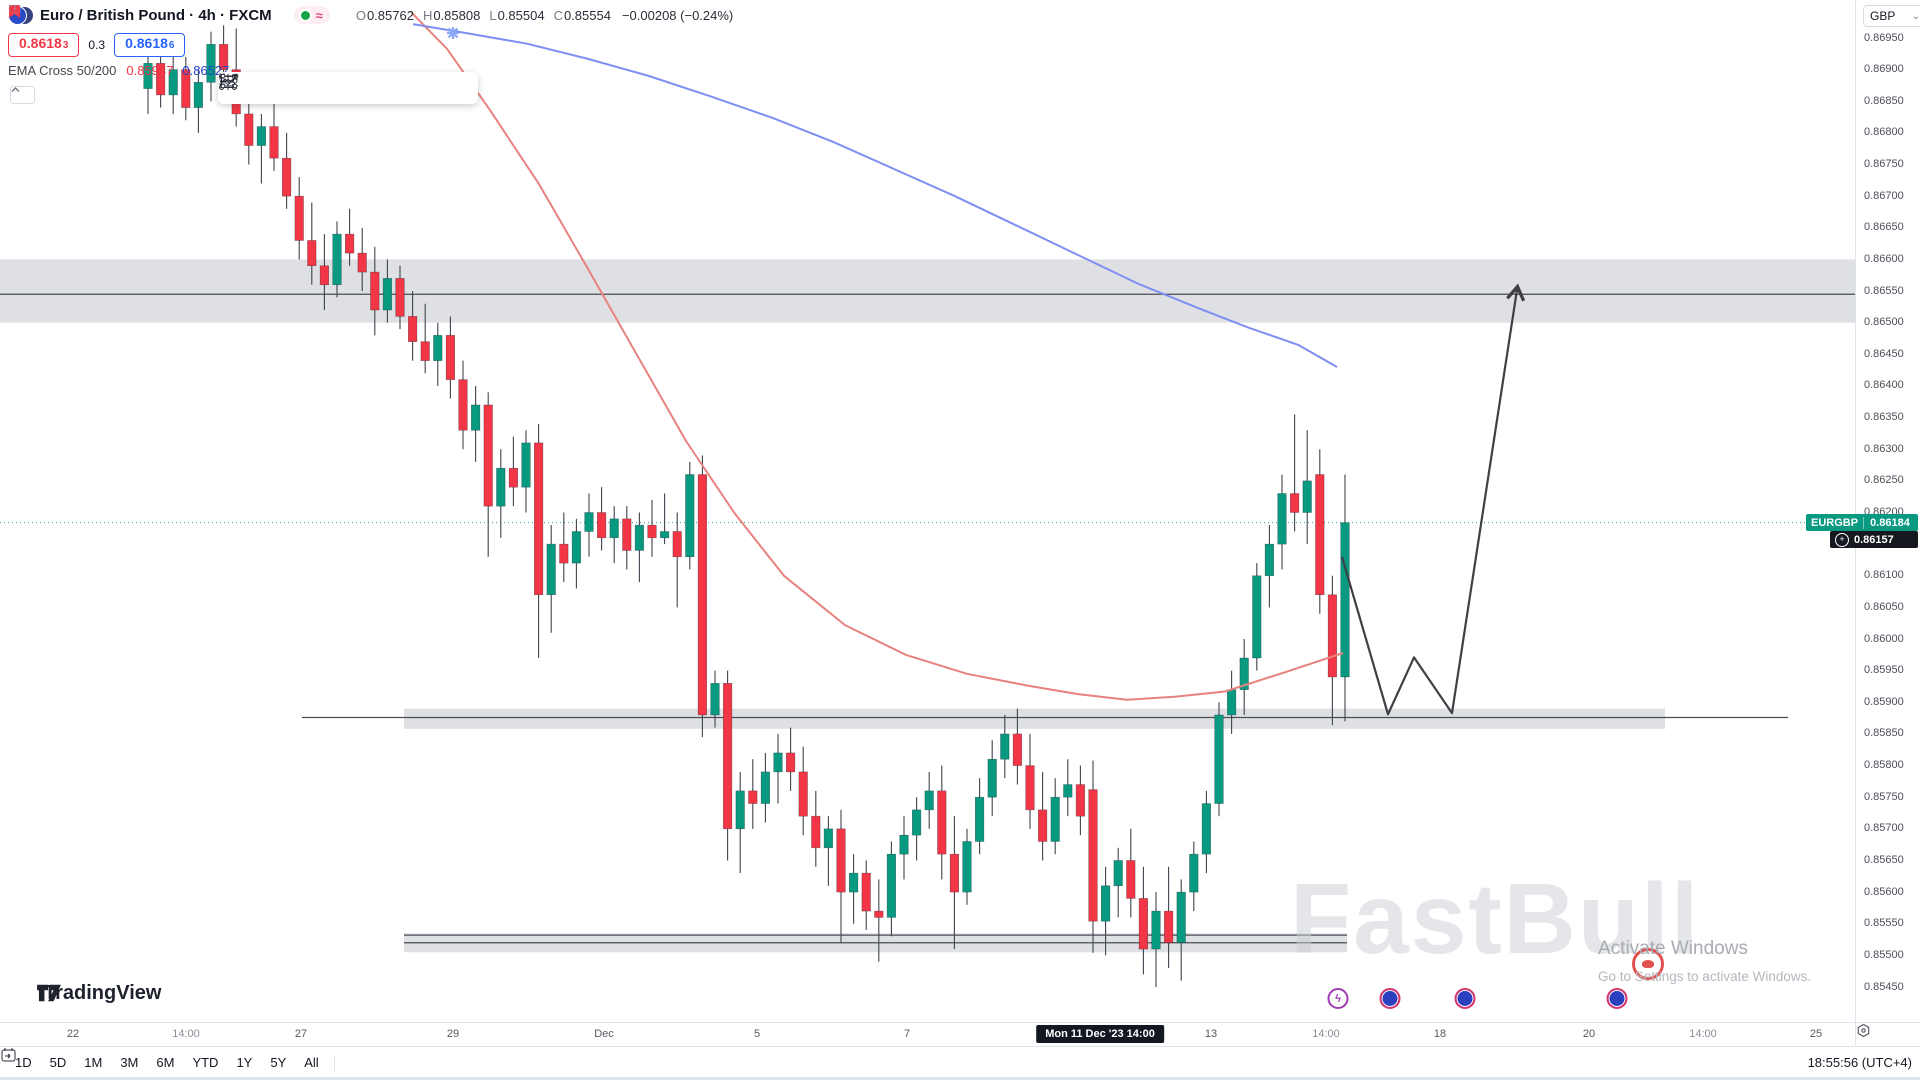 This screenshot has width=1920, height=1080. Describe the element at coordinates (44, 45) in the screenshot. I see `sell-price-badge: 0.8618 3` at that location.